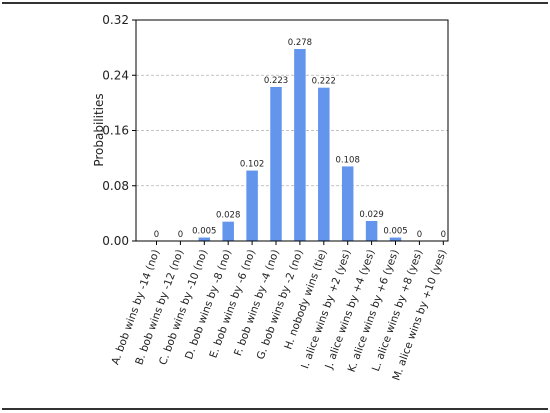  What do you see at coordinates (324, 82) in the screenshot?
I see `bar-value-label: 0.222` at bounding box center [324, 82].